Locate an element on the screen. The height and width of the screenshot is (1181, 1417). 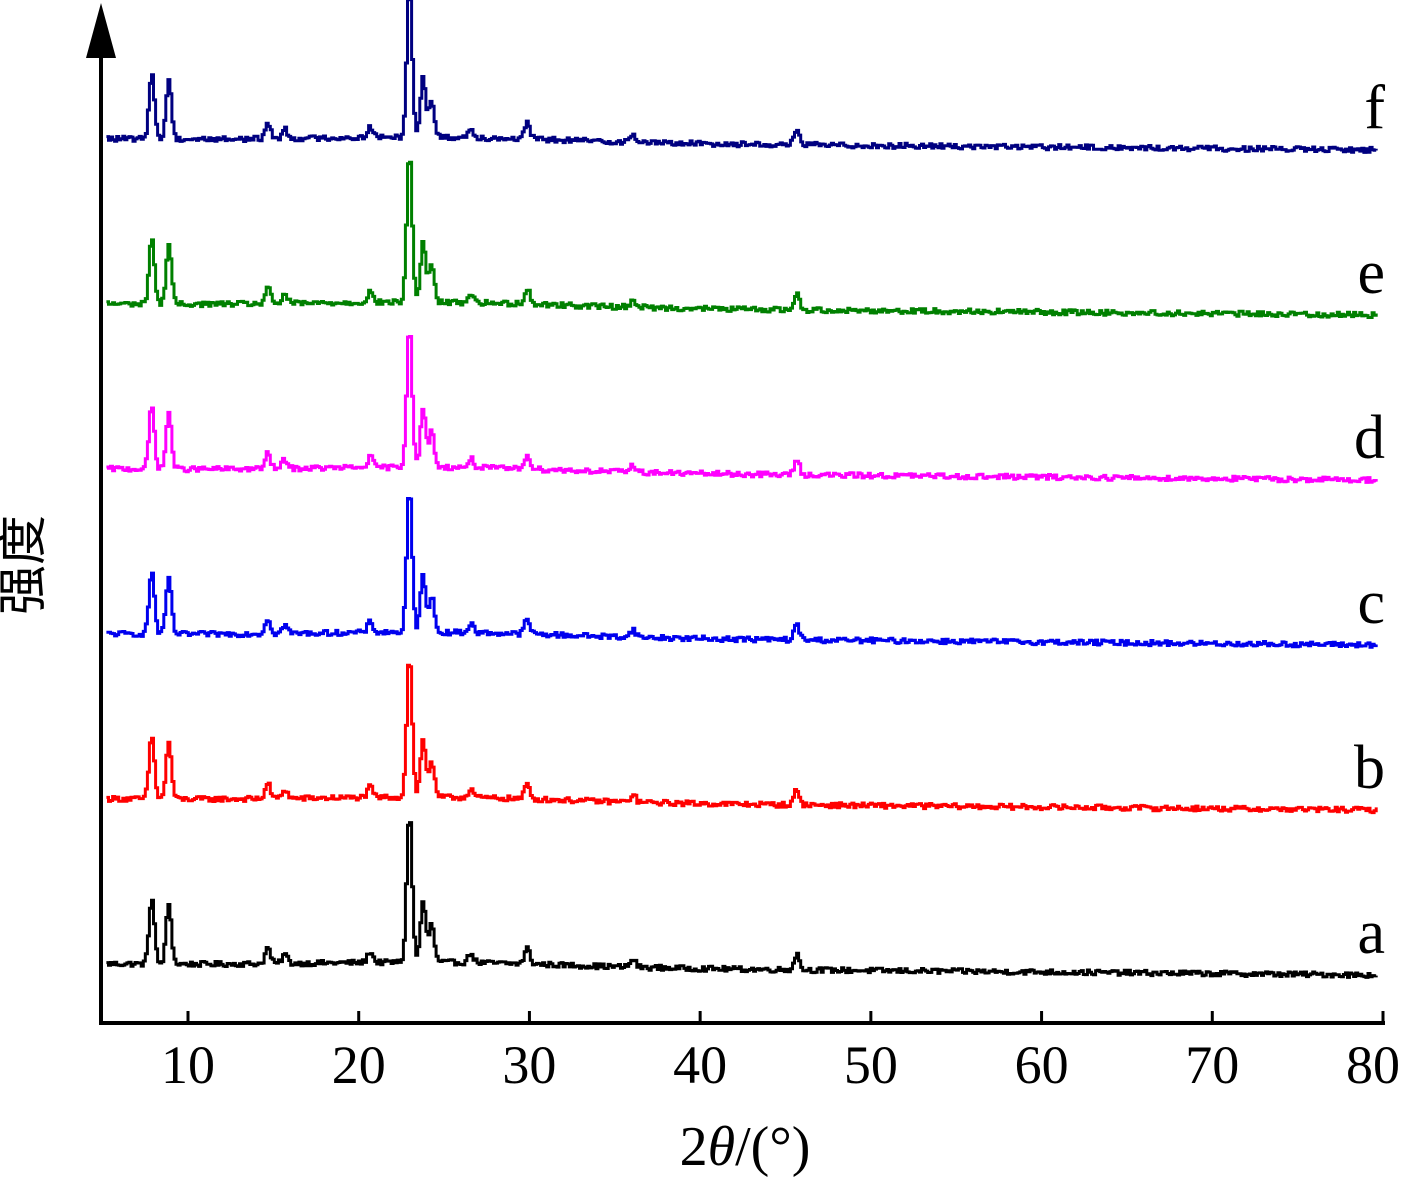
series-label-e: e is located at coordinates (1371, 273).